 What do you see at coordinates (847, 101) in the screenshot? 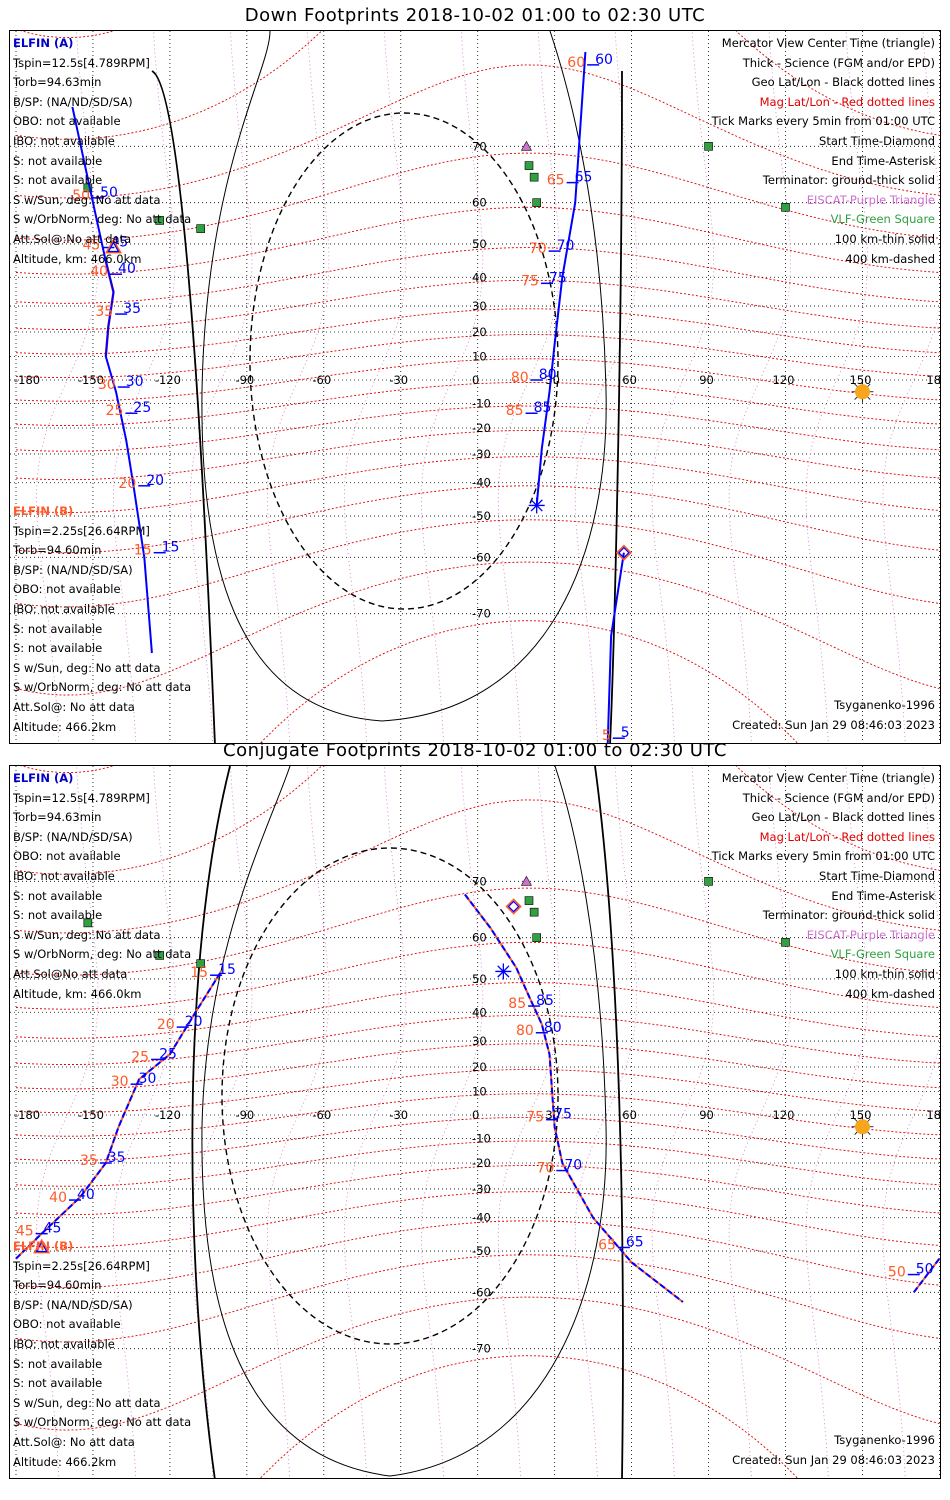
I see `legend-entry: Mag Lat/Lon - Red dotted lines` at bounding box center [847, 101].